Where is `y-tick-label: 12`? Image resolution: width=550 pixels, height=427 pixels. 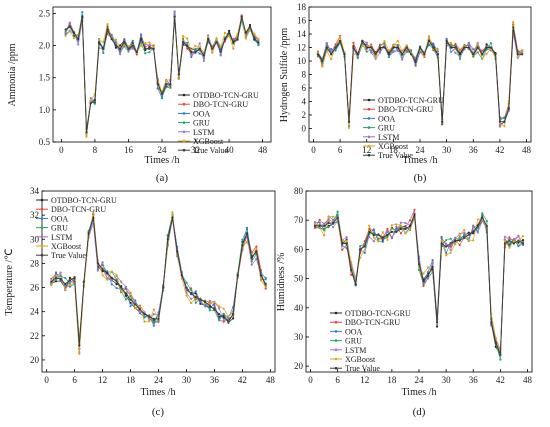
y-tick-label: 12 is located at coordinates (301, 48).